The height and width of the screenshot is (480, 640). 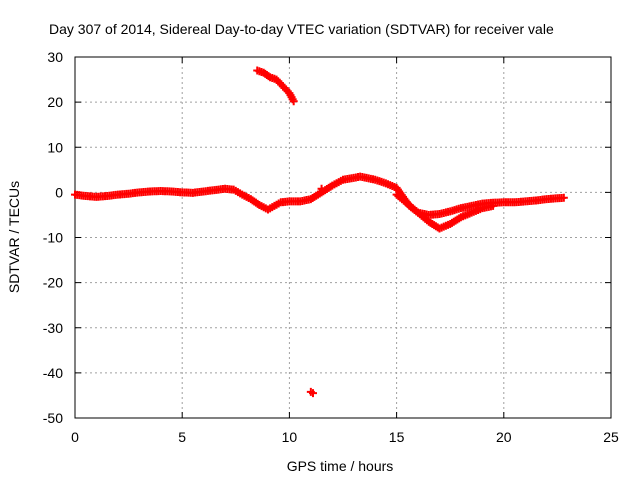 I want to click on series-sdtvar-isolated-points, so click(x=316, y=291).